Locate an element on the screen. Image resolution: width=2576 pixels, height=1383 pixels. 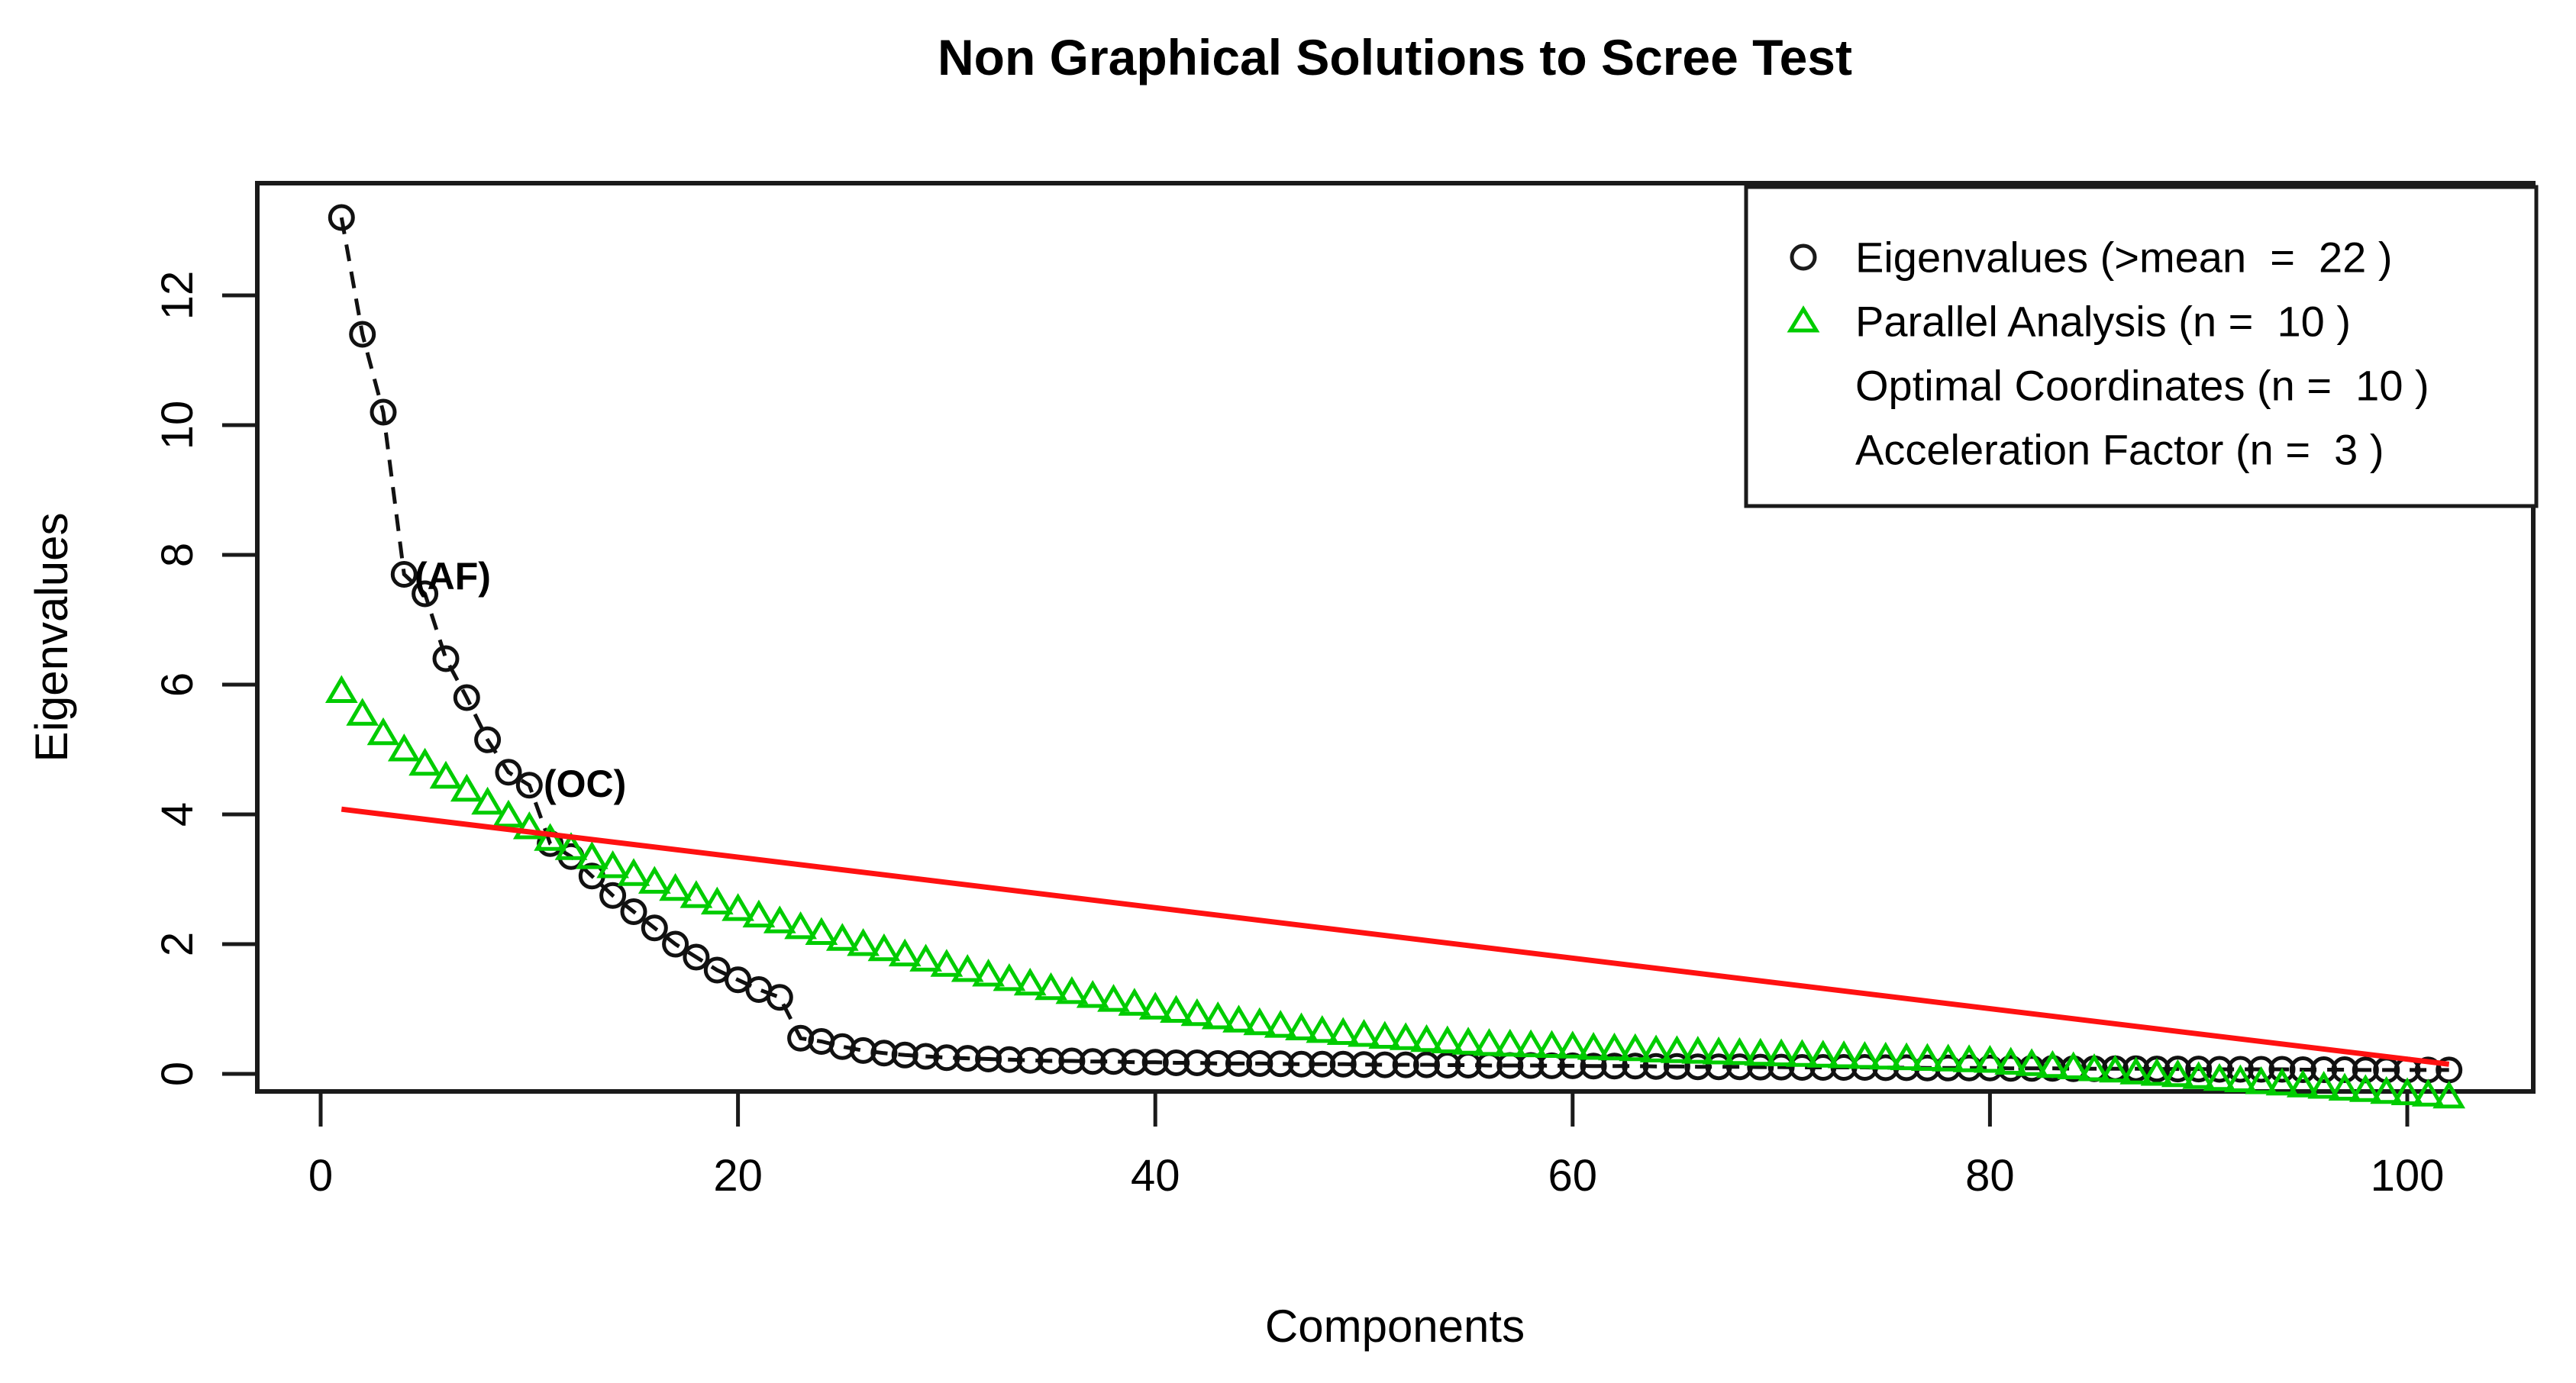
x-tick-label: 20 is located at coordinates (738, 1176).